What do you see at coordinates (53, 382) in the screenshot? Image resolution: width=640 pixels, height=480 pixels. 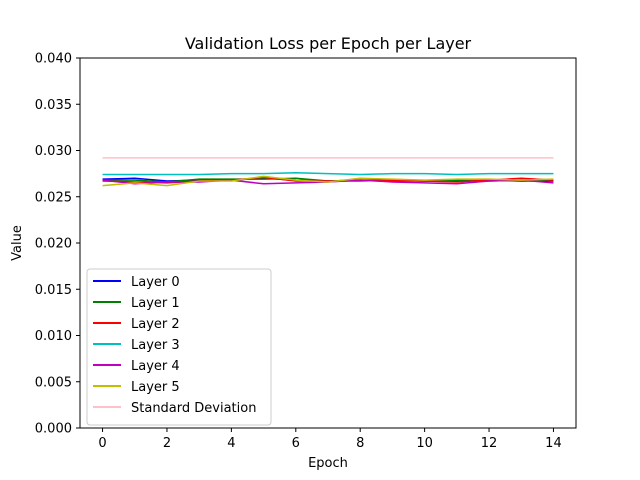 I see `y-tick-label-1: 0.005` at bounding box center [53, 382].